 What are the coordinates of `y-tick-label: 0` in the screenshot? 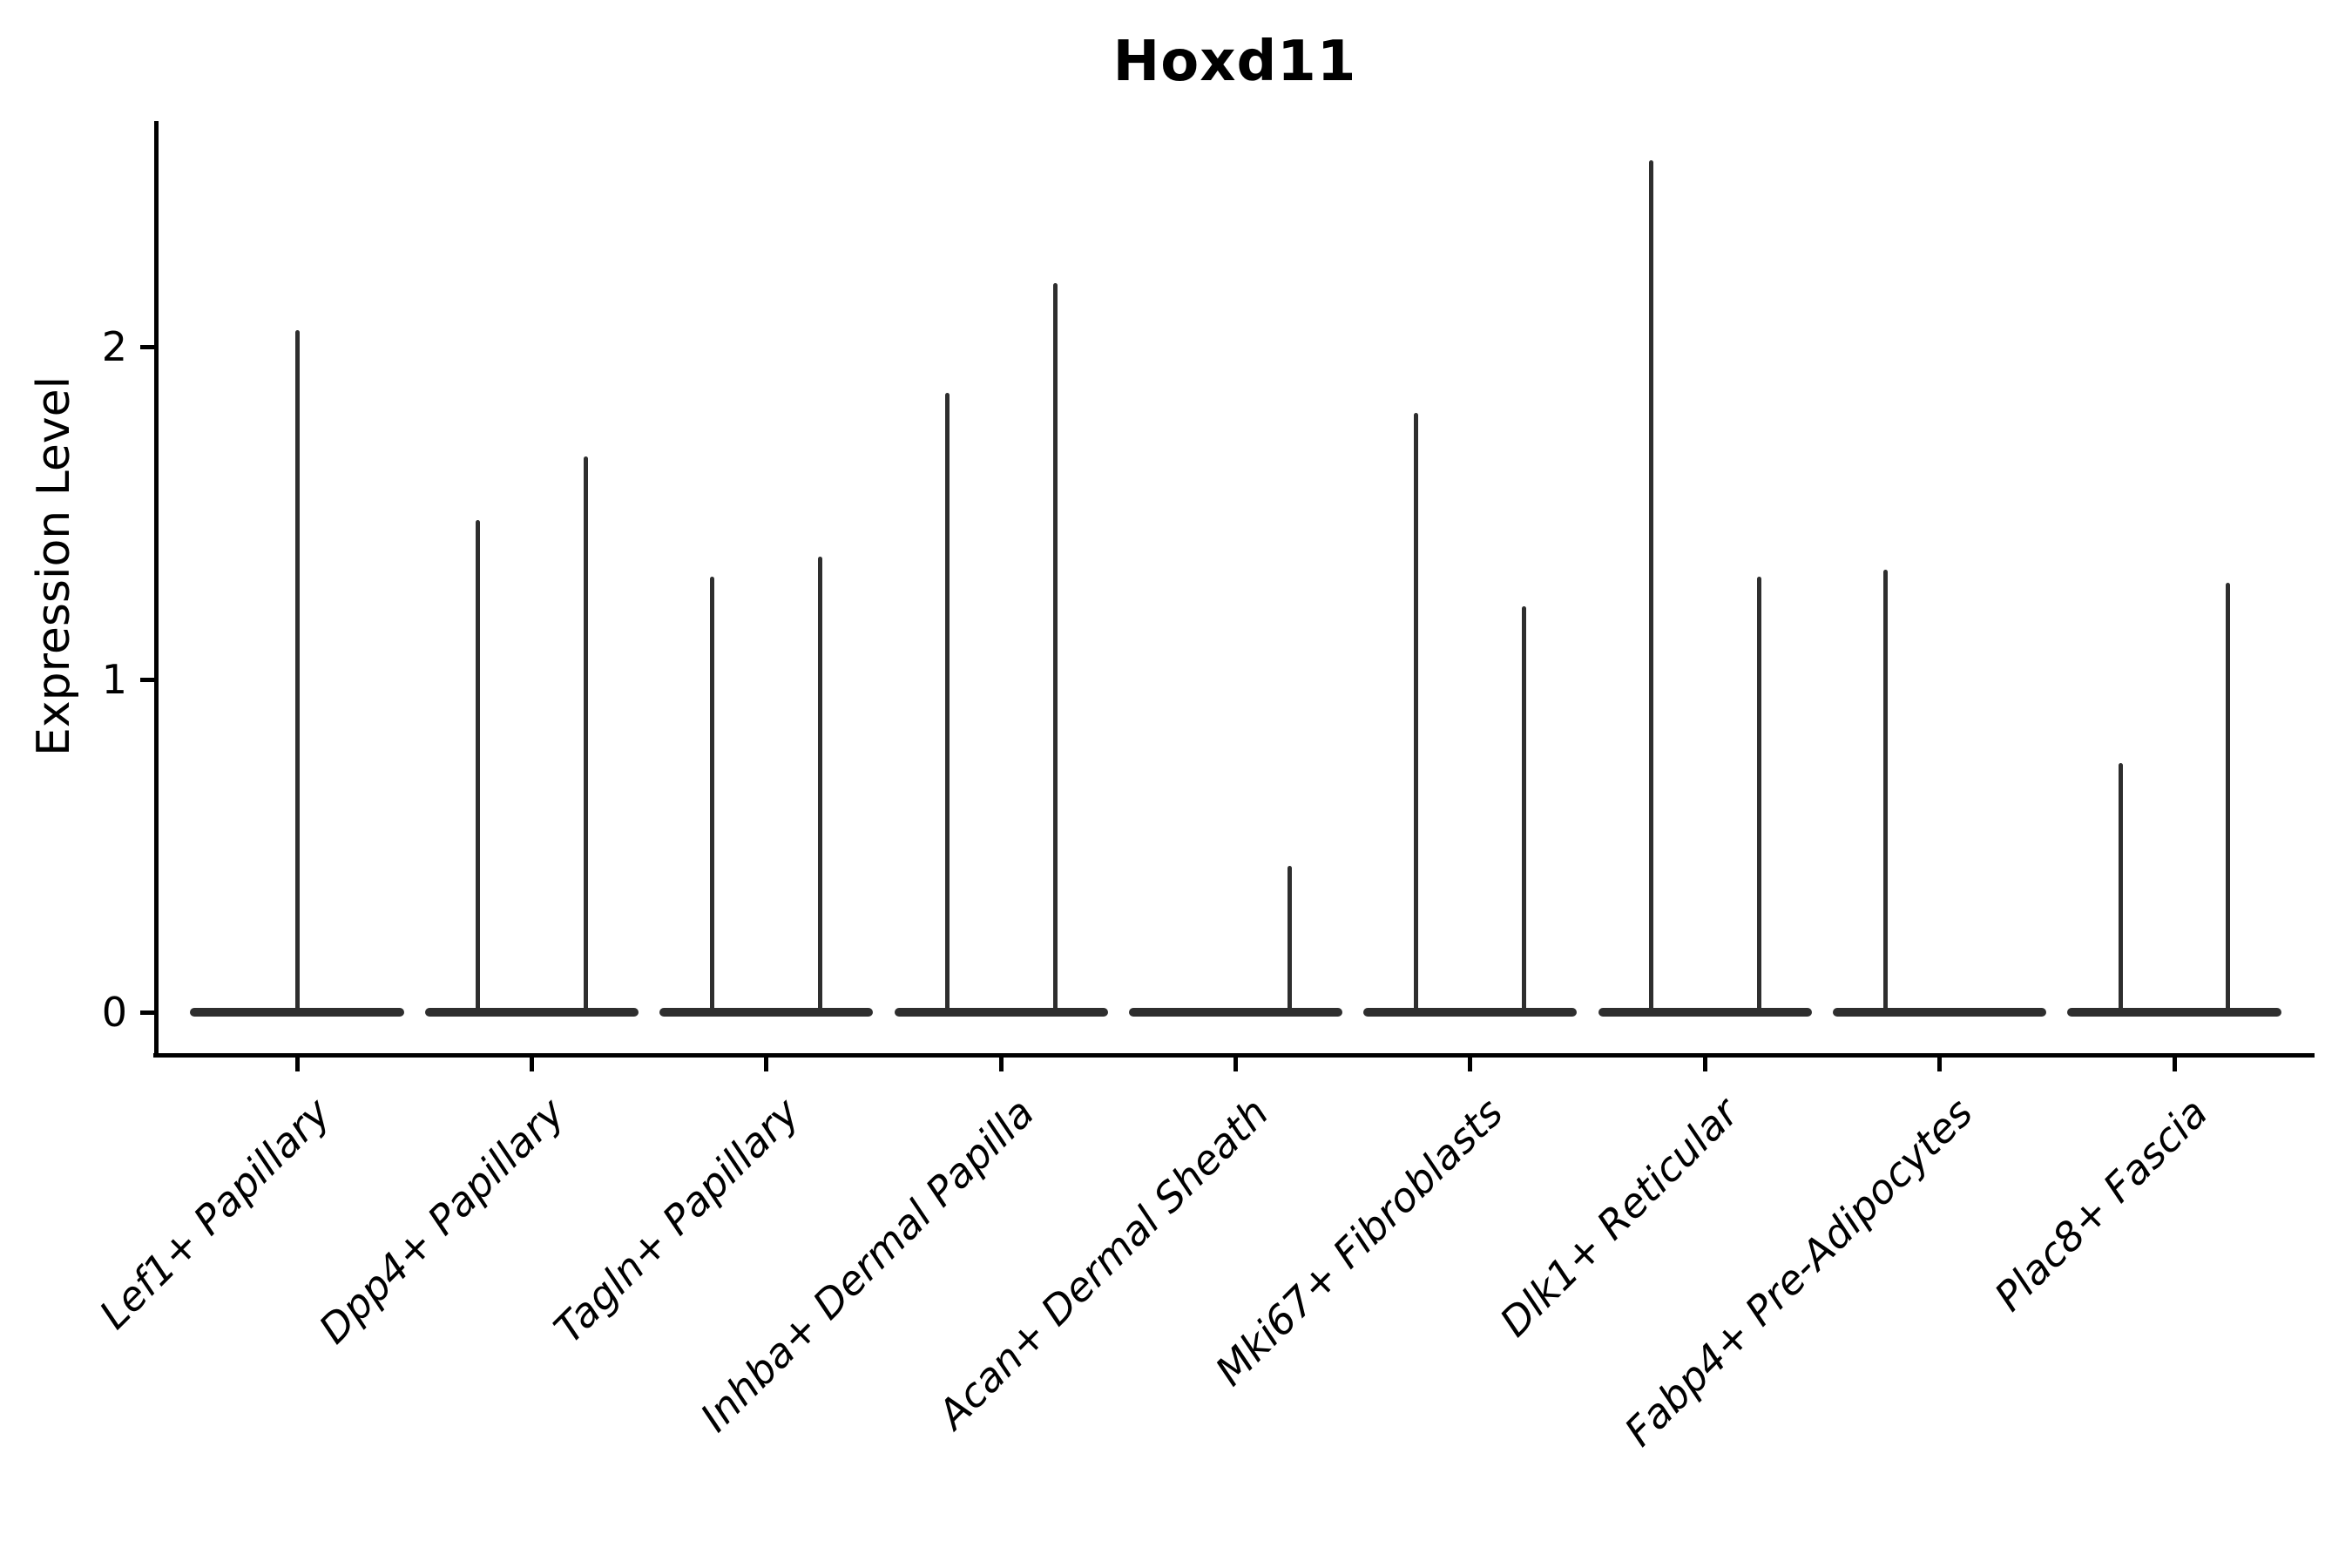 It's located at (114, 1013).